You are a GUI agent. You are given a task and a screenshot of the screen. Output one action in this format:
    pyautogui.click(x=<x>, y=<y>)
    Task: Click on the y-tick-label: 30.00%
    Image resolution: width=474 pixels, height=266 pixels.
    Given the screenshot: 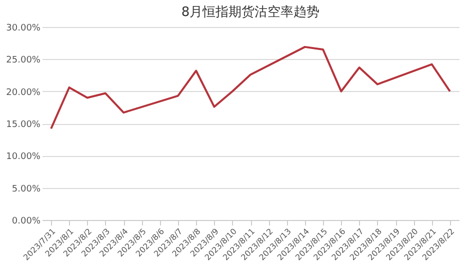 What is the action you would take?
    pyautogui.click(x=23, y=29)
    